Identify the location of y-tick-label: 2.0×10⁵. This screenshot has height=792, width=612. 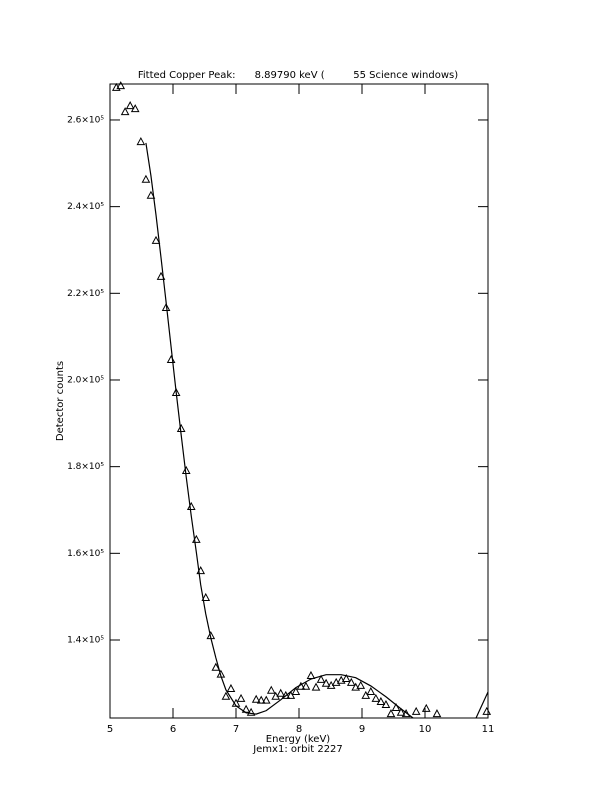
(85, 380).